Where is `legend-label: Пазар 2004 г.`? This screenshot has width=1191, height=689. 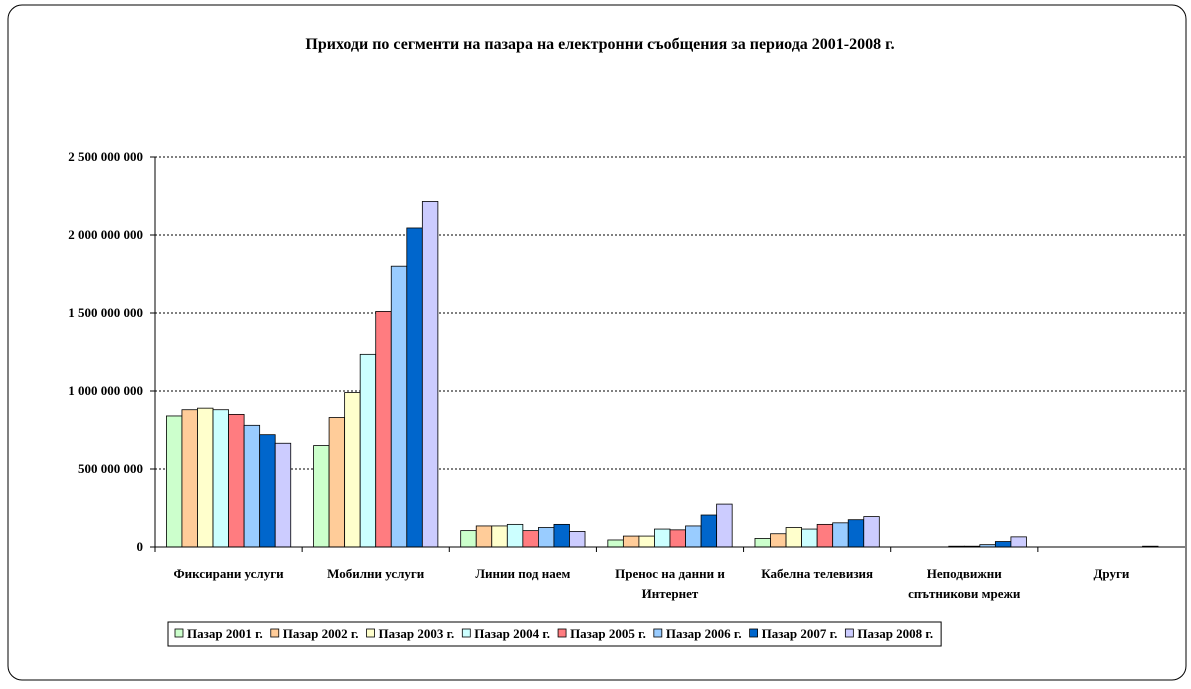
legend-label: Пазар 2004 г. is located at coordinates (512, 633).